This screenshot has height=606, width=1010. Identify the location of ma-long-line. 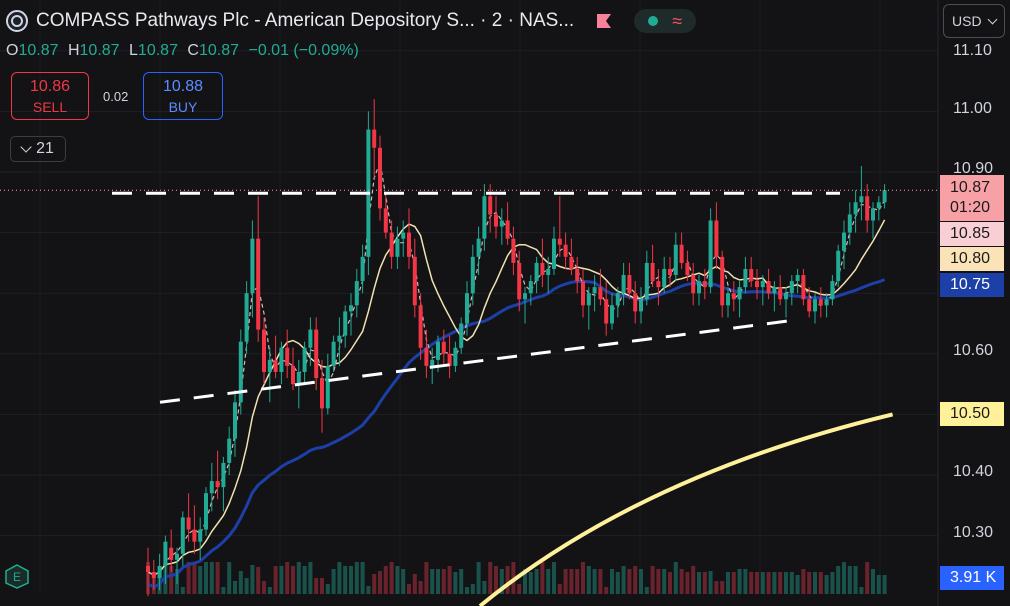
(686, 509).